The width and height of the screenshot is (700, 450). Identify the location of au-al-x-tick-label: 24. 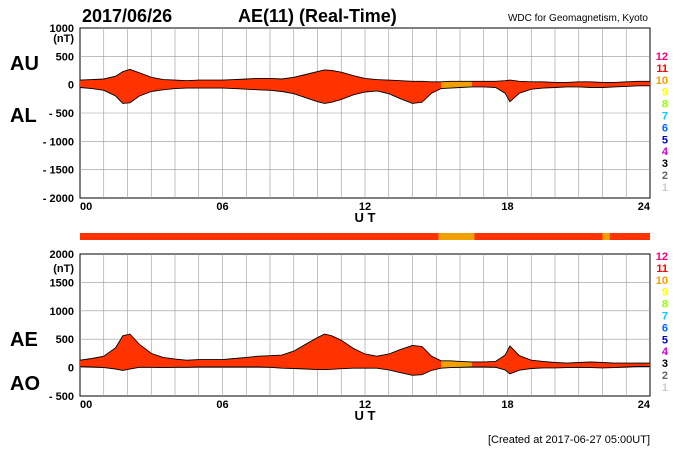
(644, 207).